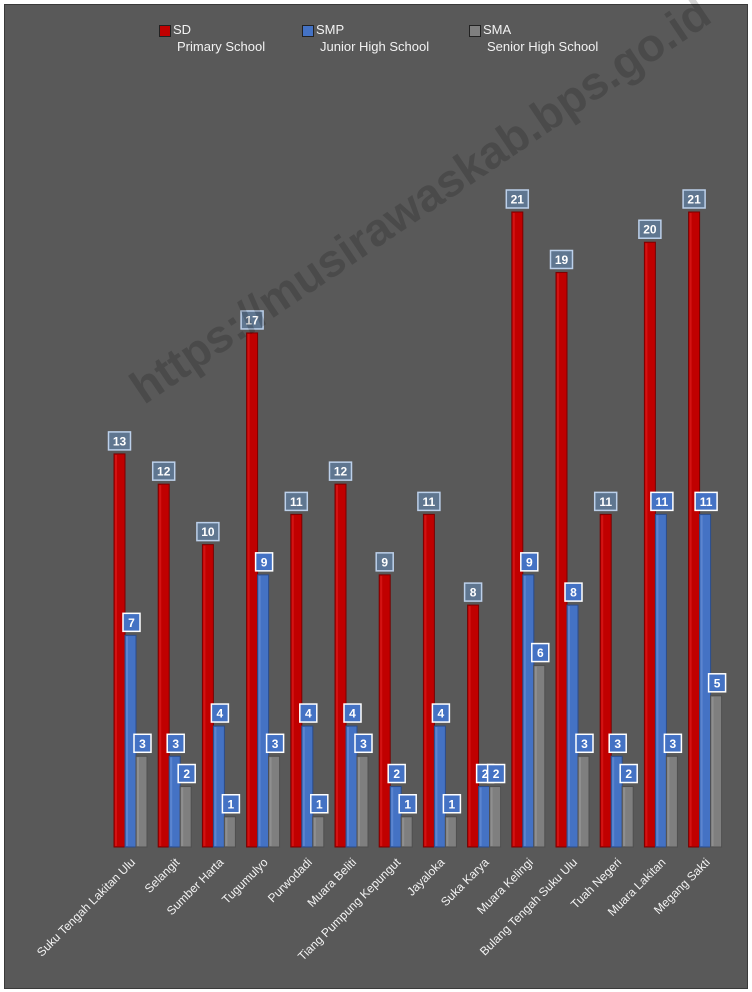 Image resolution: width=752 pixels, height=992 pixels. Describe the element at coordinates (426, 877) in the screenshot. I see `x-tick-label: Jayaloka` at that location.